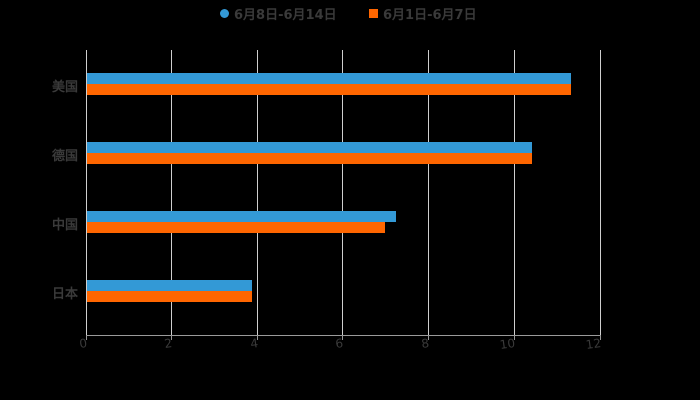  What do you see at coordinates (350, 14) in the screenshot?
I see `chart-legend: 6月8日-6月14日 6月1日-6月7日` at bounding box center [350, 14].